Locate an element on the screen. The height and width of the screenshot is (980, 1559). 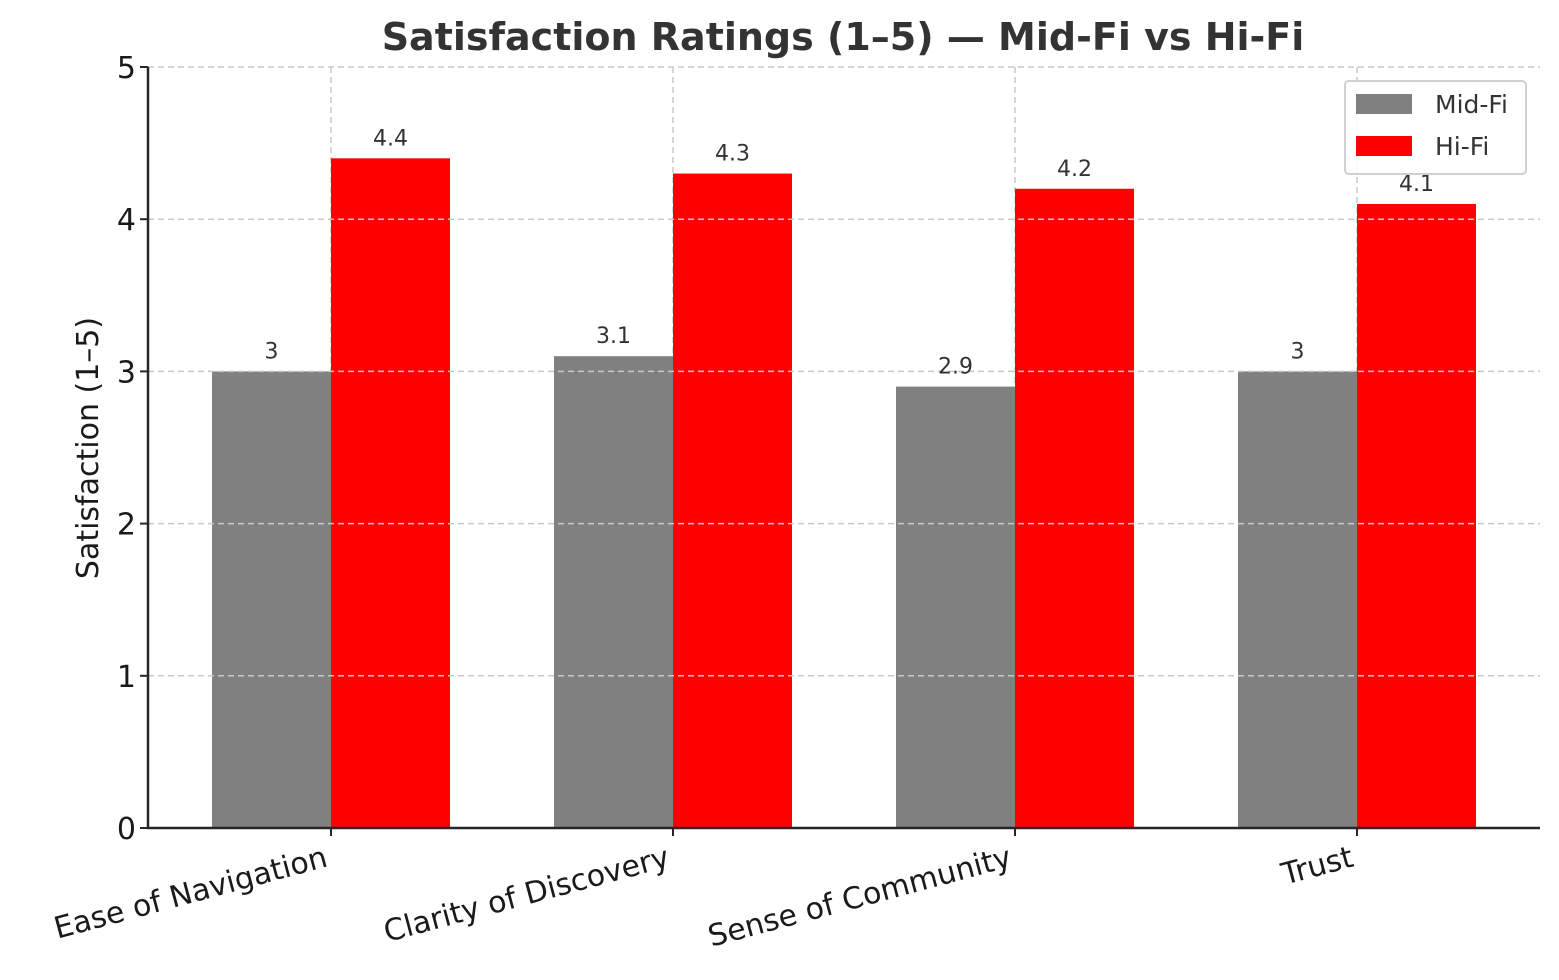
x-tick-label: Trust is located at coordinates (1317, 866).